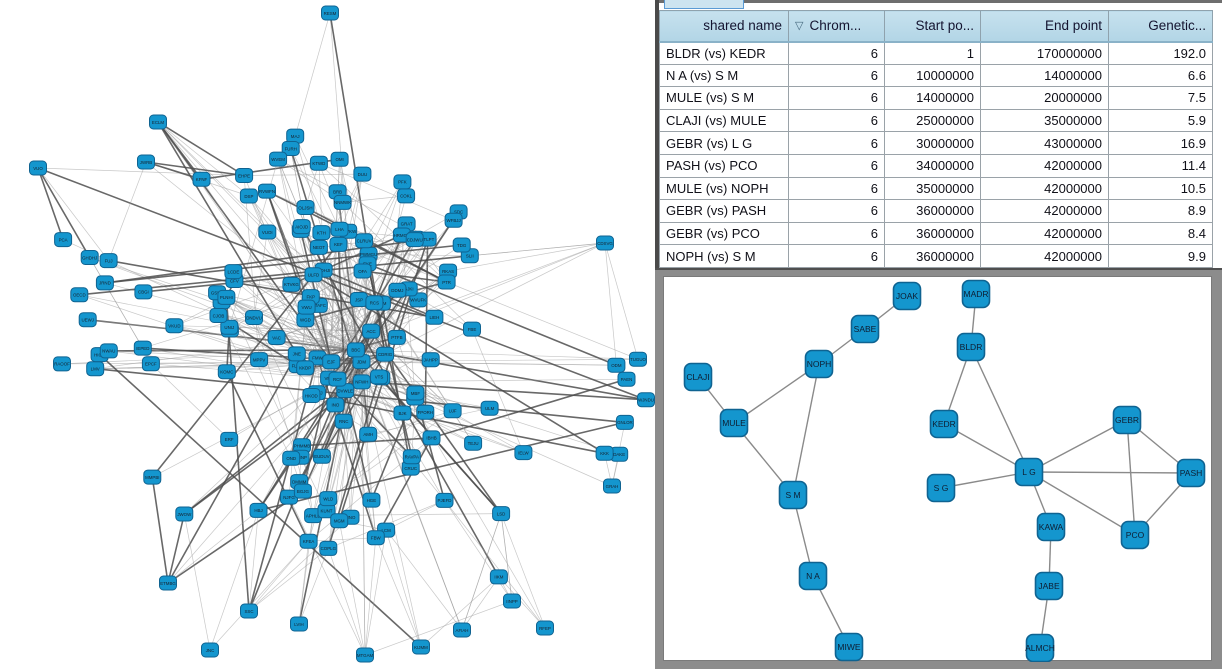 The width and height of the screenshot is (1222, 669). What do you see at coordinates (545, 628) in the screenshot?
I see `overview-node: RFEP` at bounding box center [545, 628].